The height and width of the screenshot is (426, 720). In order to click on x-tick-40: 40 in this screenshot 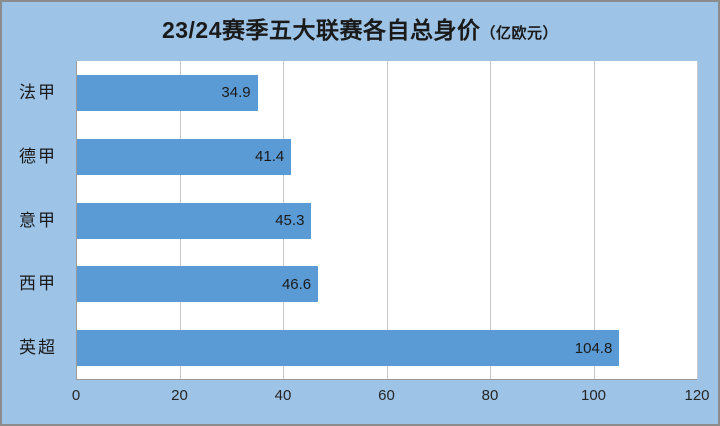, I will do `click(283, 395)`.